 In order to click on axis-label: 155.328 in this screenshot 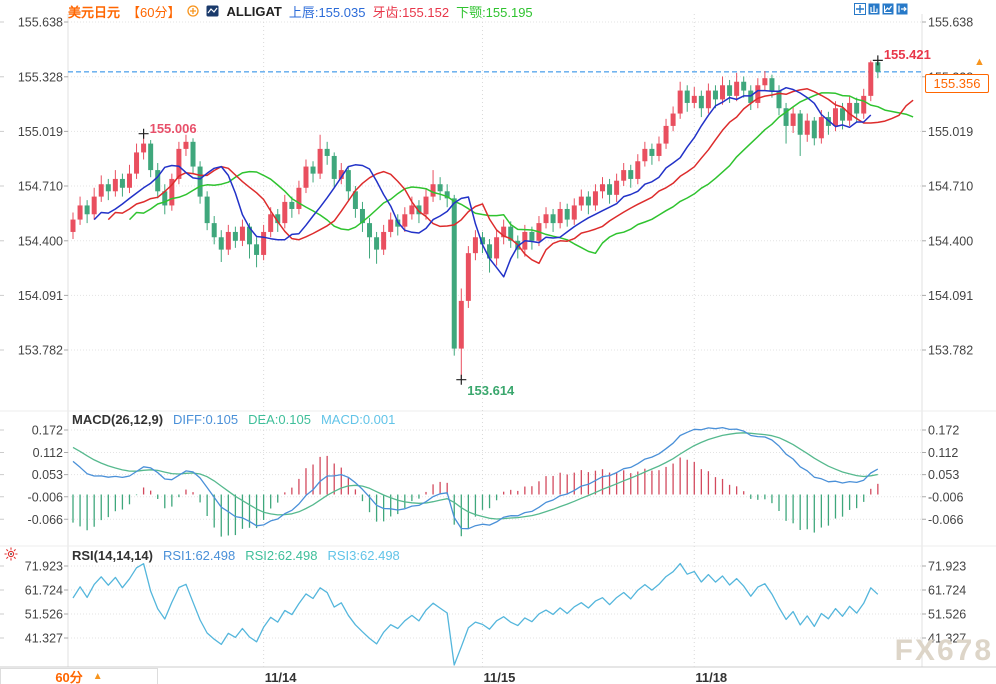, I will do `click(40, 77)`.